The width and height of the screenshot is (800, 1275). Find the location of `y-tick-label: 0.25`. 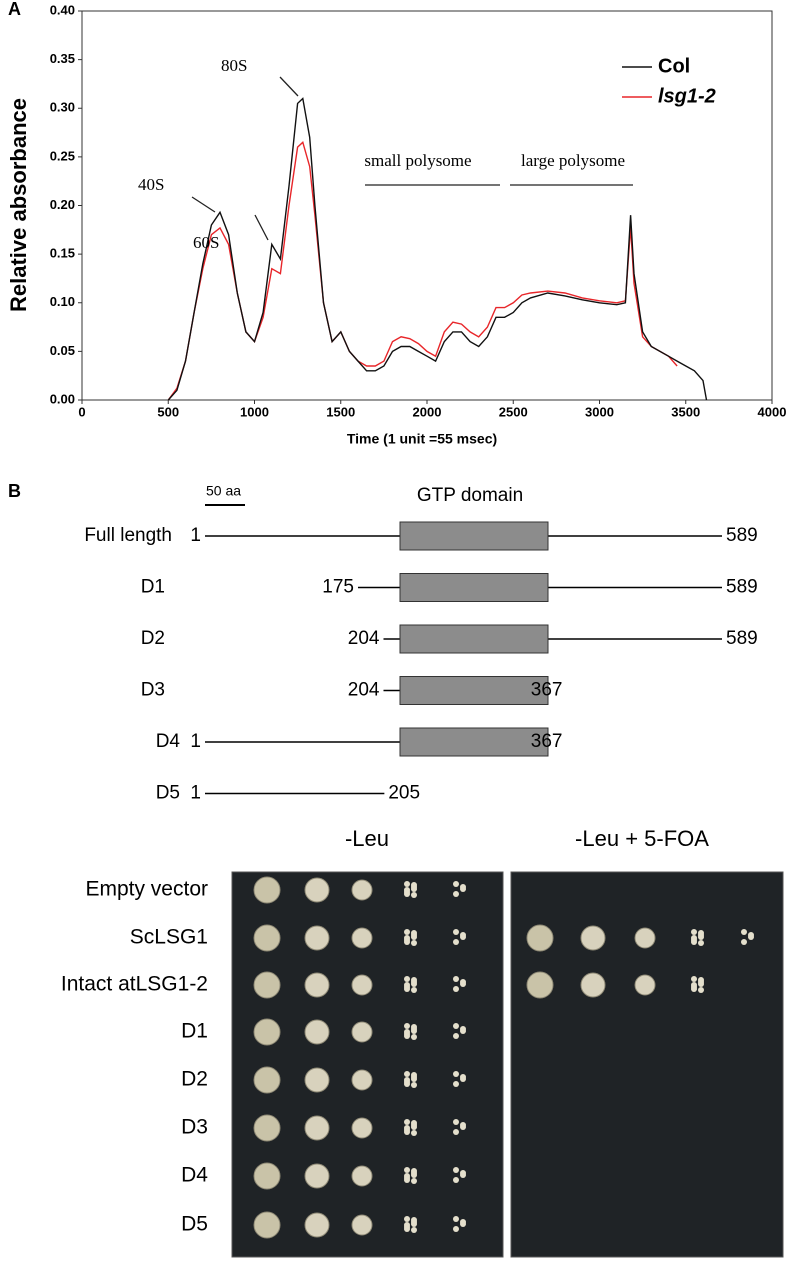

y-tick-label: 0.25 is located at coordinates (62, 155).